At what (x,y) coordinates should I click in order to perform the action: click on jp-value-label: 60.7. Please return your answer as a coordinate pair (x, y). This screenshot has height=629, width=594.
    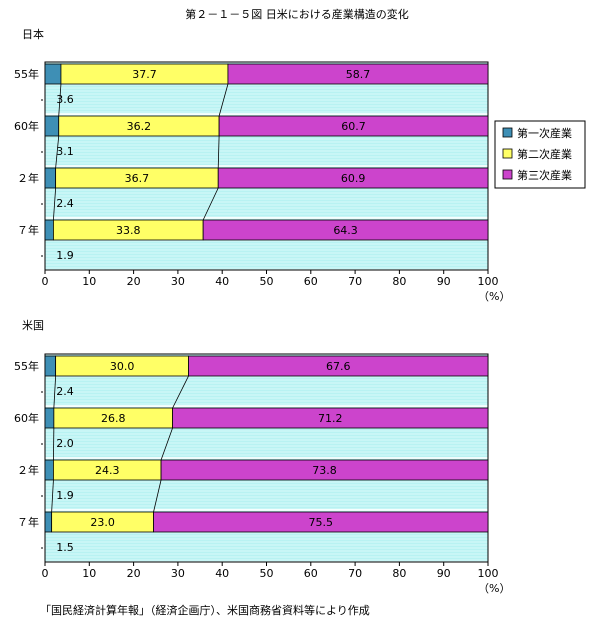
    Looking at the image, I should click on (353, 126).